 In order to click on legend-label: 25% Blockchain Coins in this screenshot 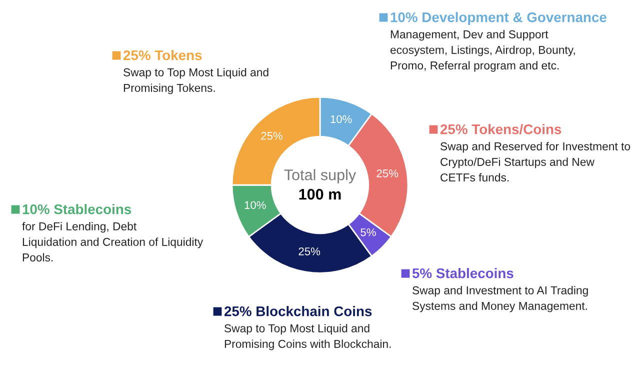, I will do `click(298, 311)`.